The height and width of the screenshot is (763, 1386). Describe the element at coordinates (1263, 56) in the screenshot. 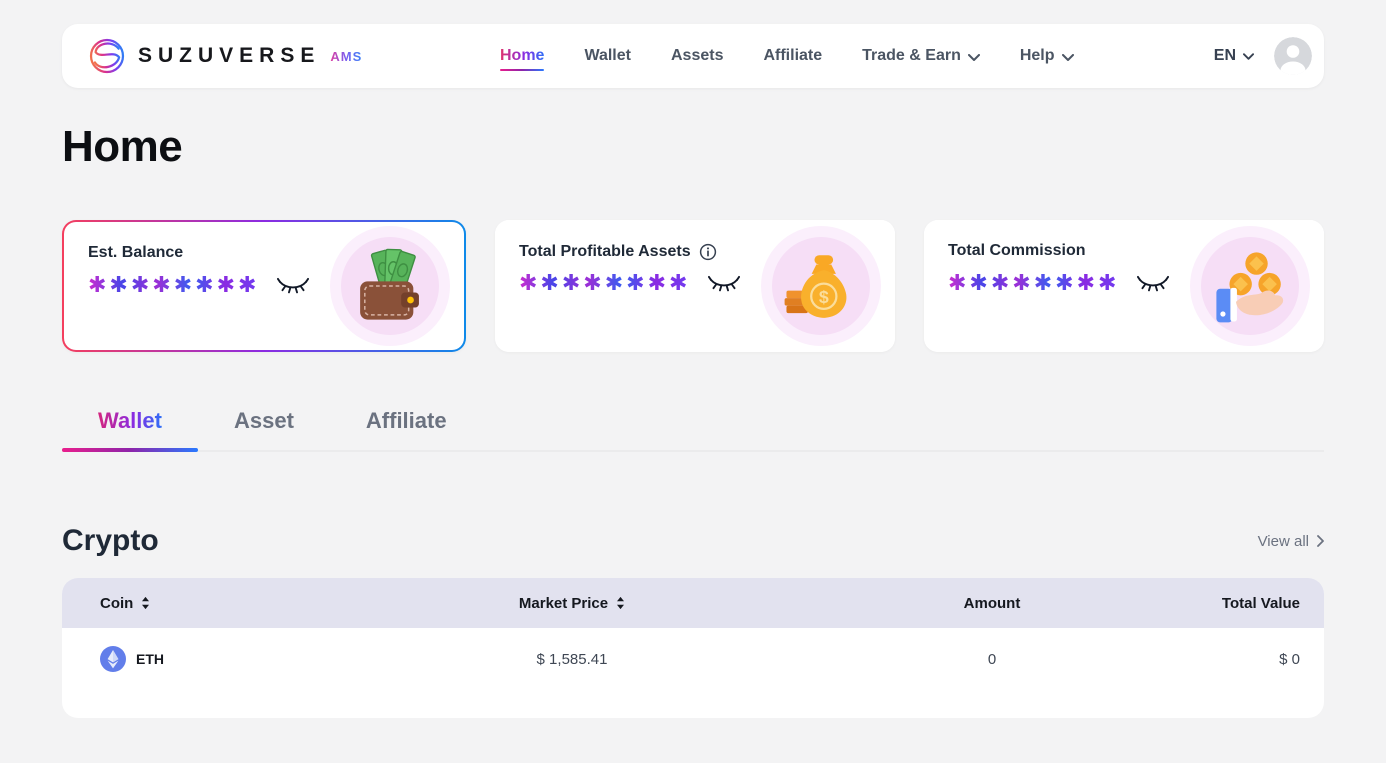

I see `navbar-right: EN` at that location.